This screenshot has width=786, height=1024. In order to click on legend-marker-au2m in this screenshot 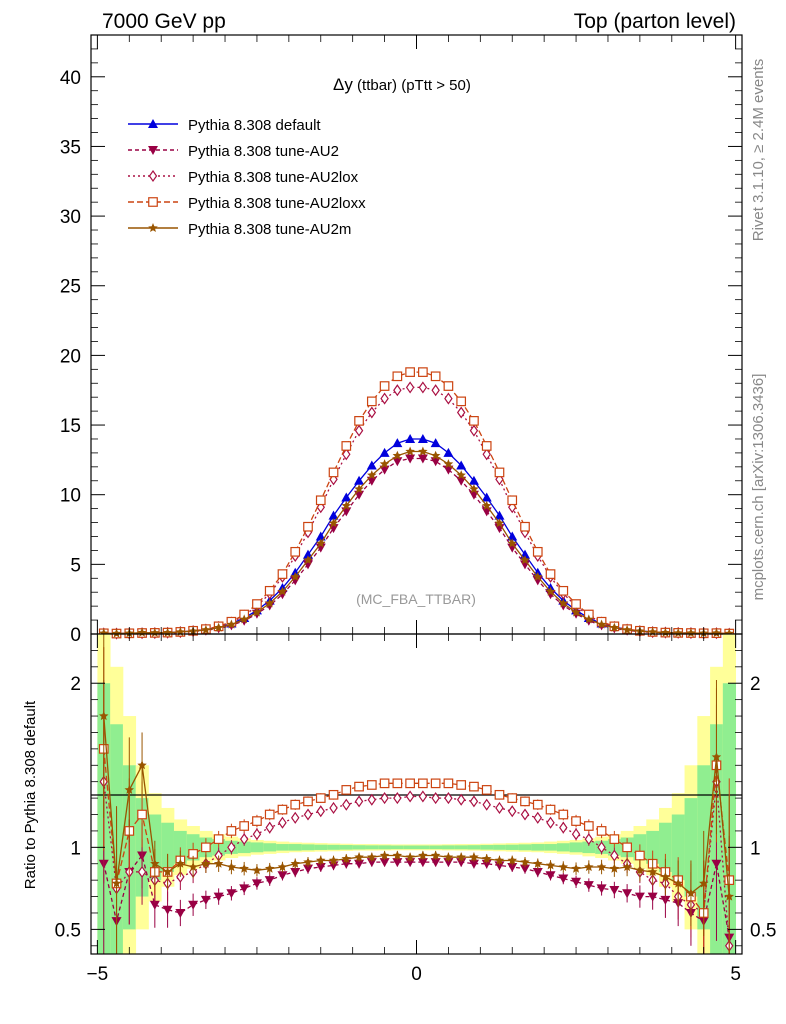, I will do `click(153, 227)`.